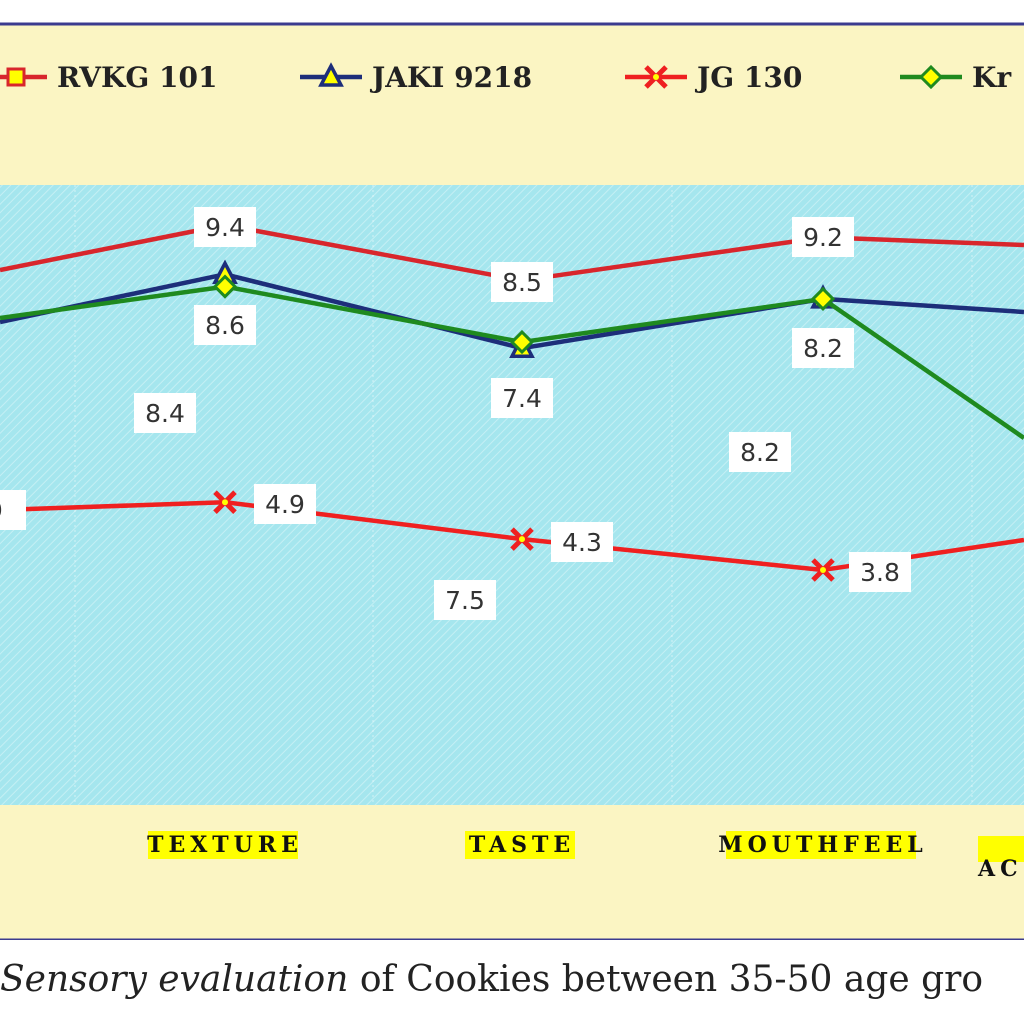  I want to click on data-label-rvkg-101-3: 9.2, so click(823, 237).